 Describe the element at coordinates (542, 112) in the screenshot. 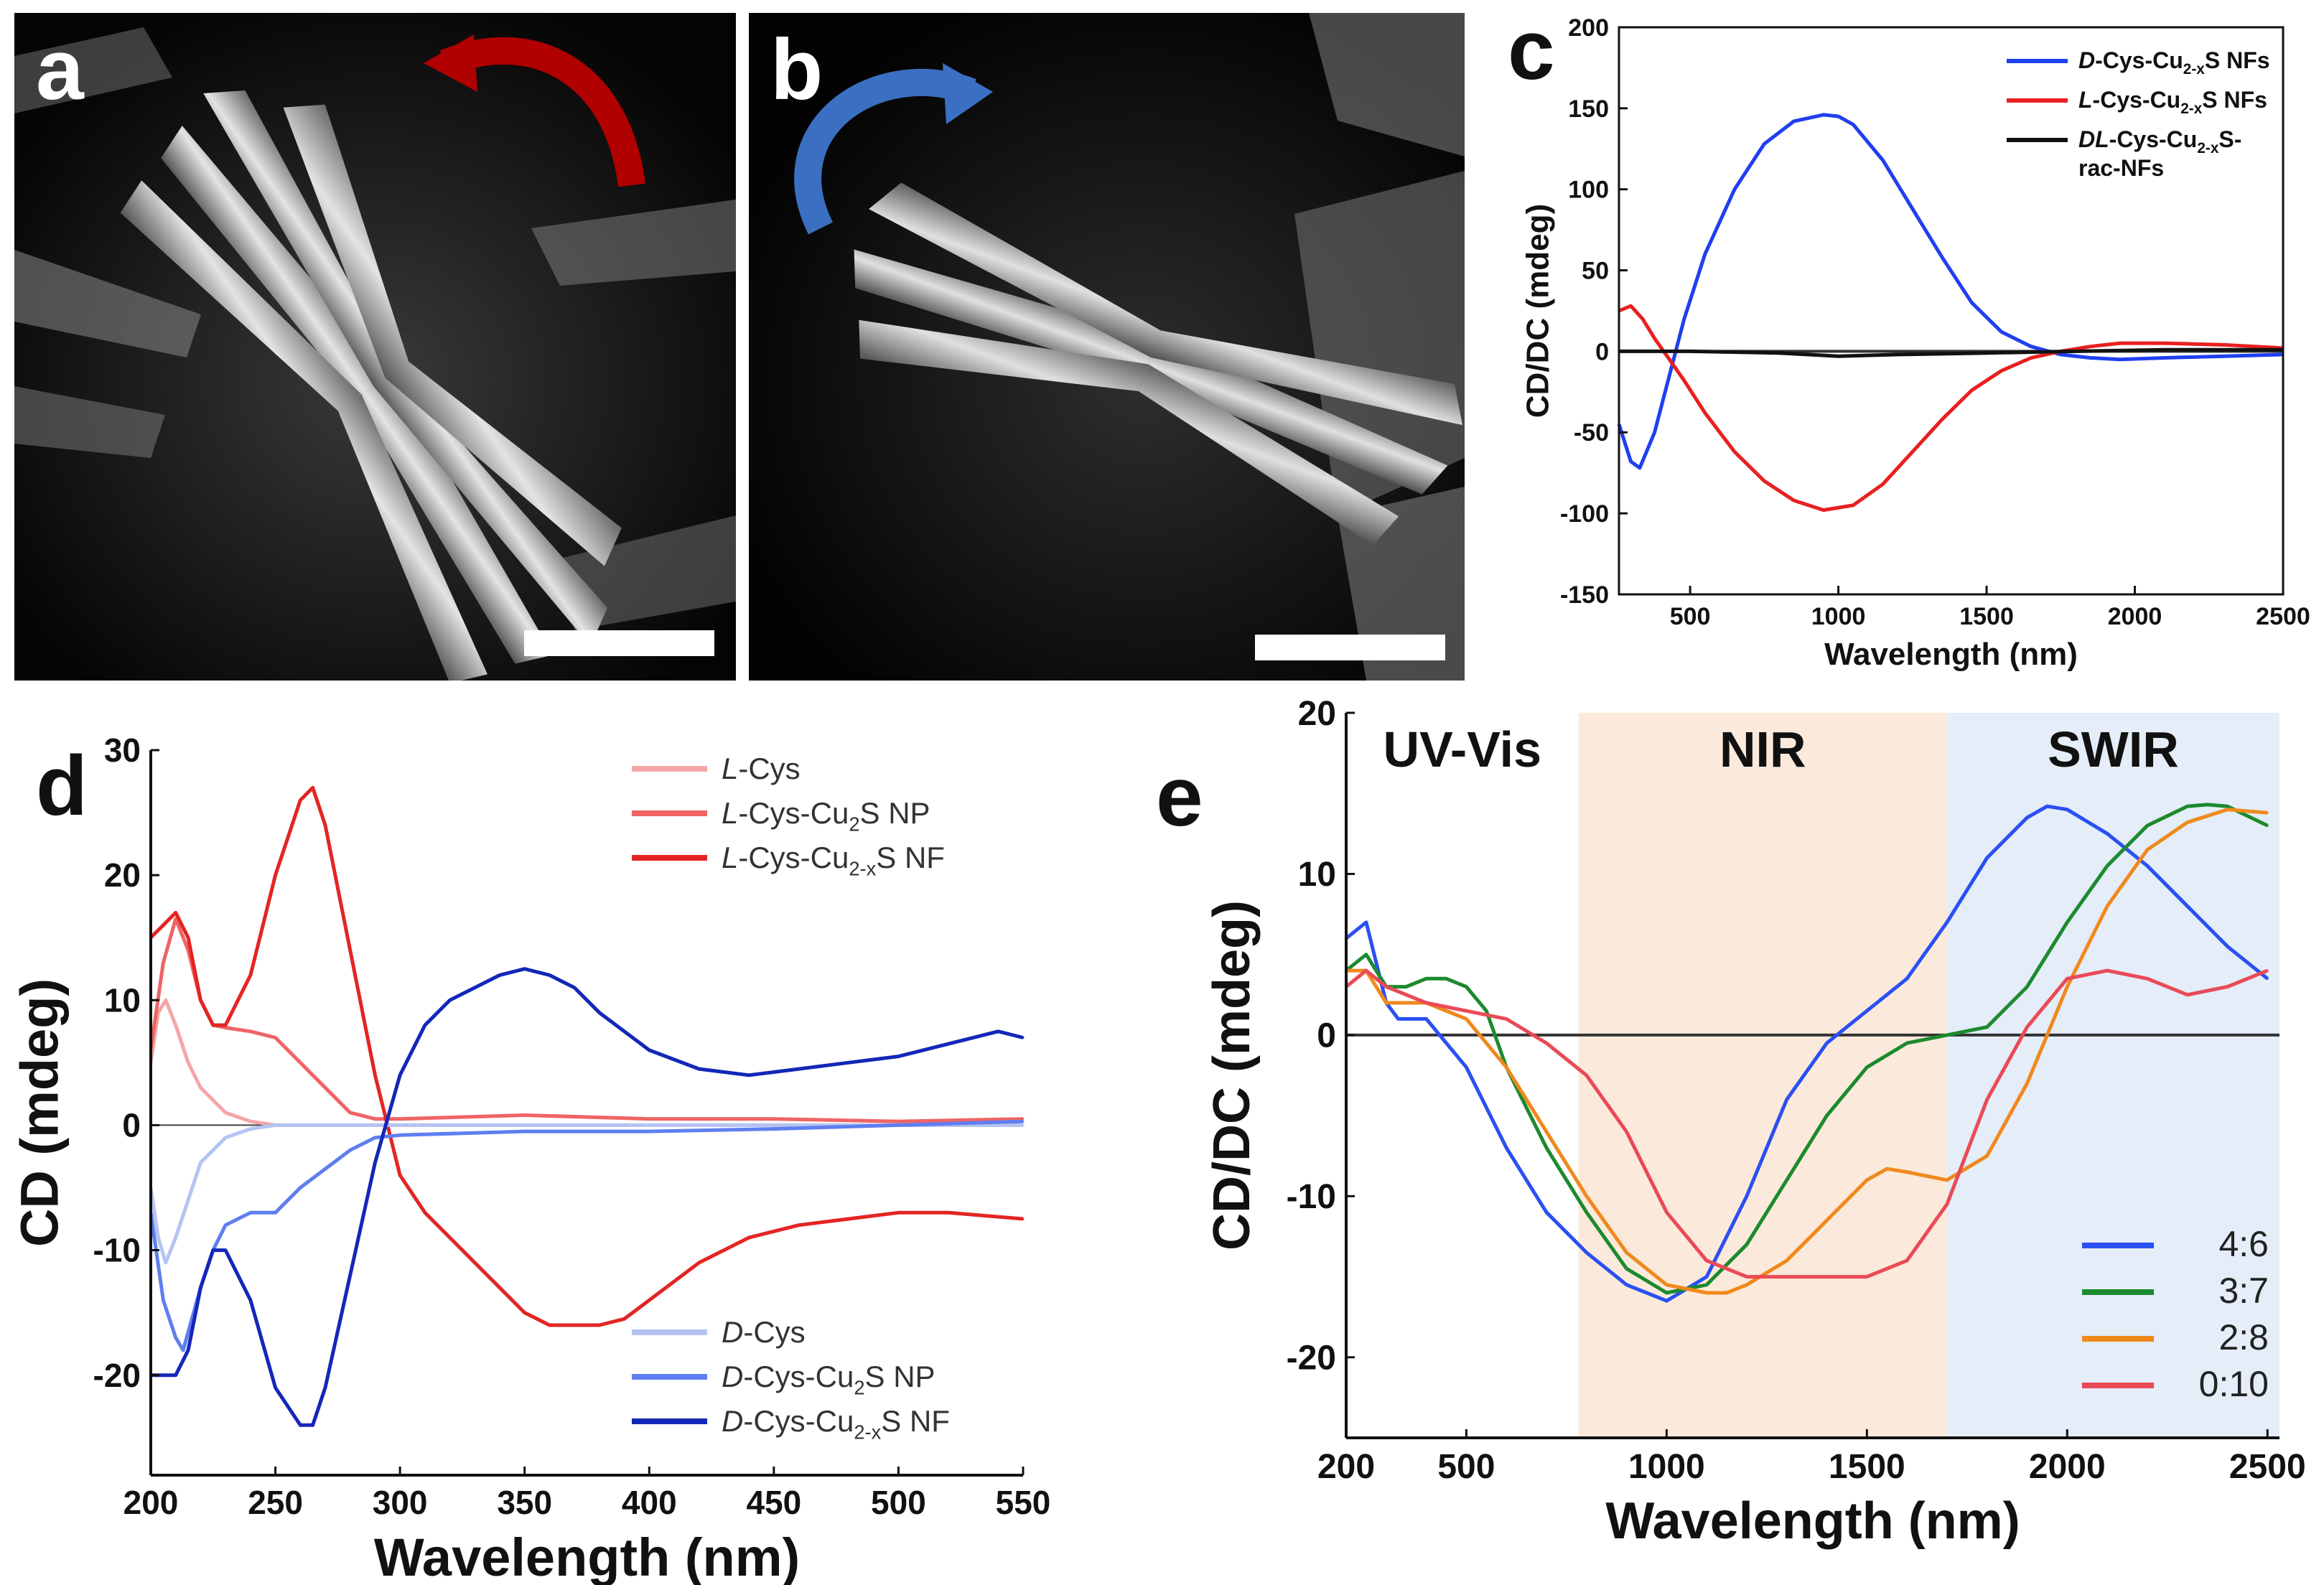

I see `clockwise-arrow-icon` at that location.